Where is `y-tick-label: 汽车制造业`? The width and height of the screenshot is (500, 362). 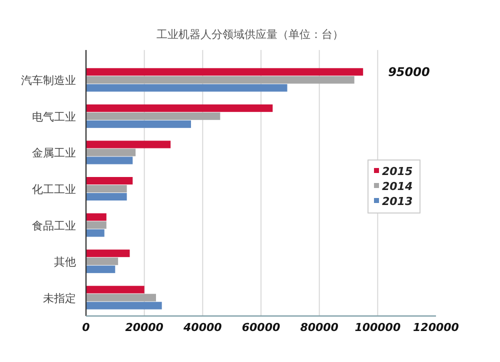
y-tick-label: 汽车制造业 is located at coordinates (48, 81).